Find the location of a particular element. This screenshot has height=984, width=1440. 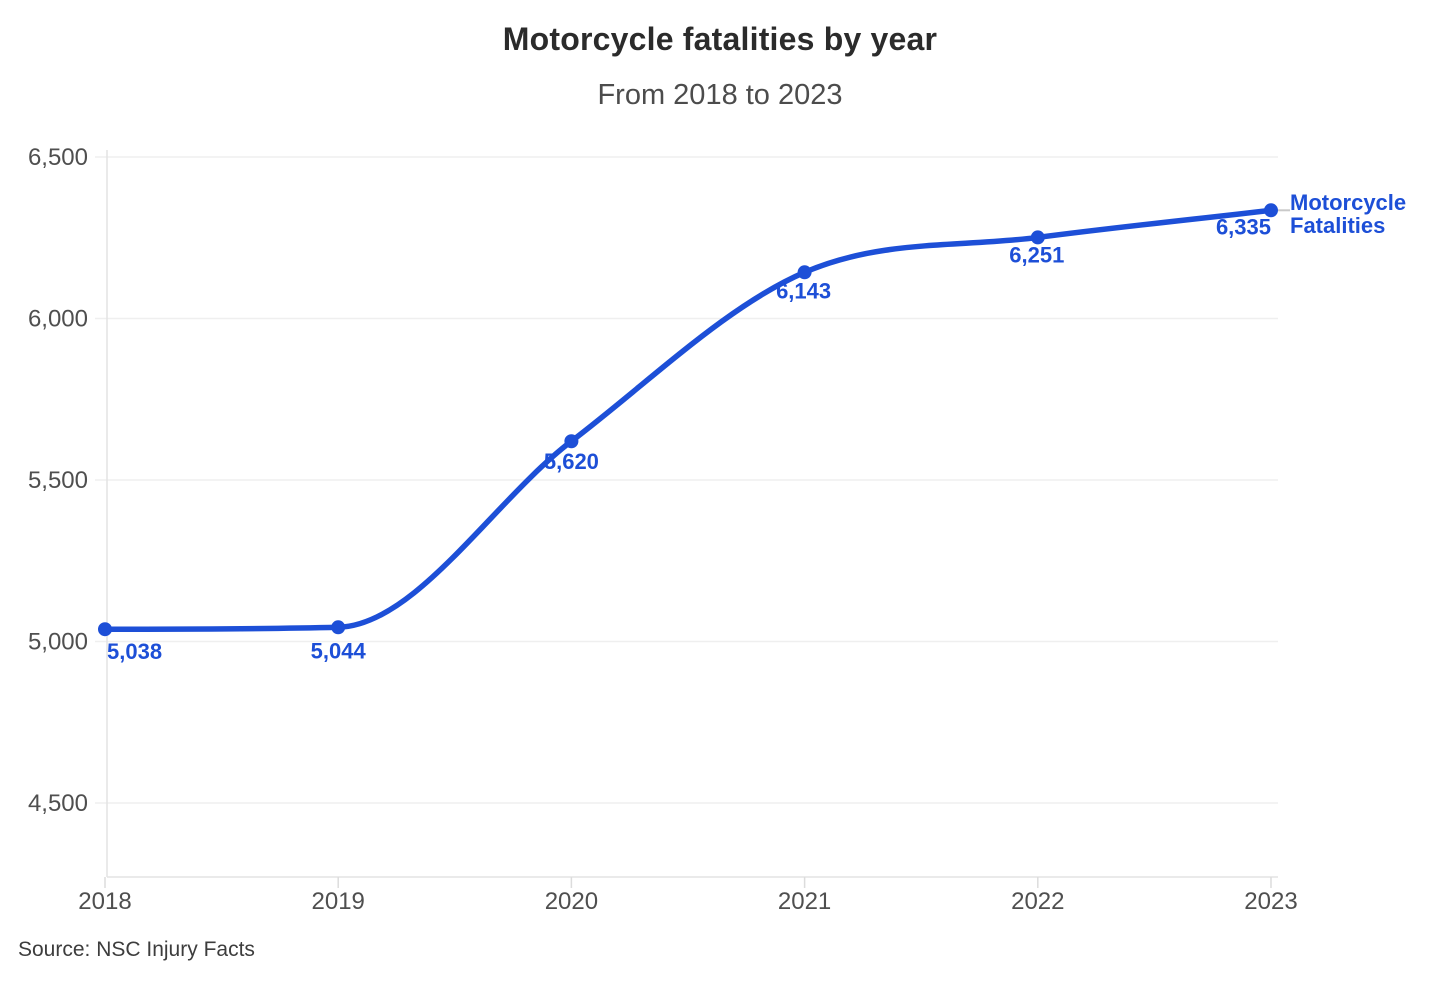

data-point-label: 6,251 is located at coordinates (1036, 254).